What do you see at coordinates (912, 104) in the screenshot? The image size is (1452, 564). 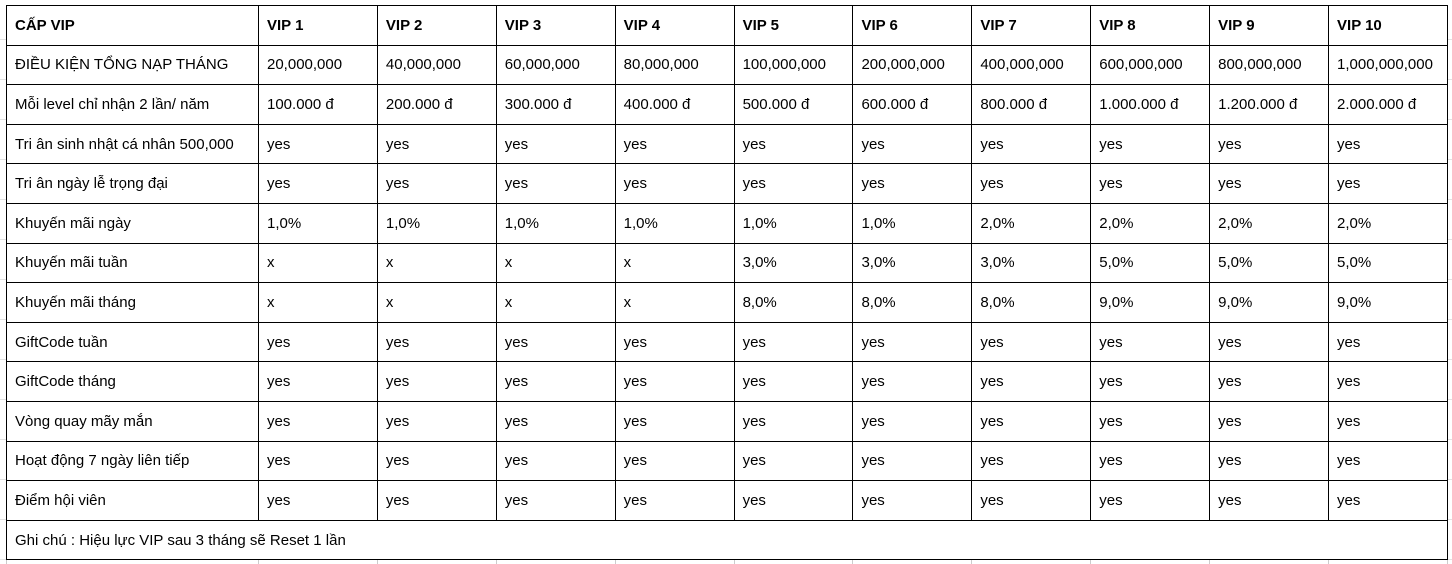 I see `value-cell: 600.000 đ` at bounding box center [912, 104].